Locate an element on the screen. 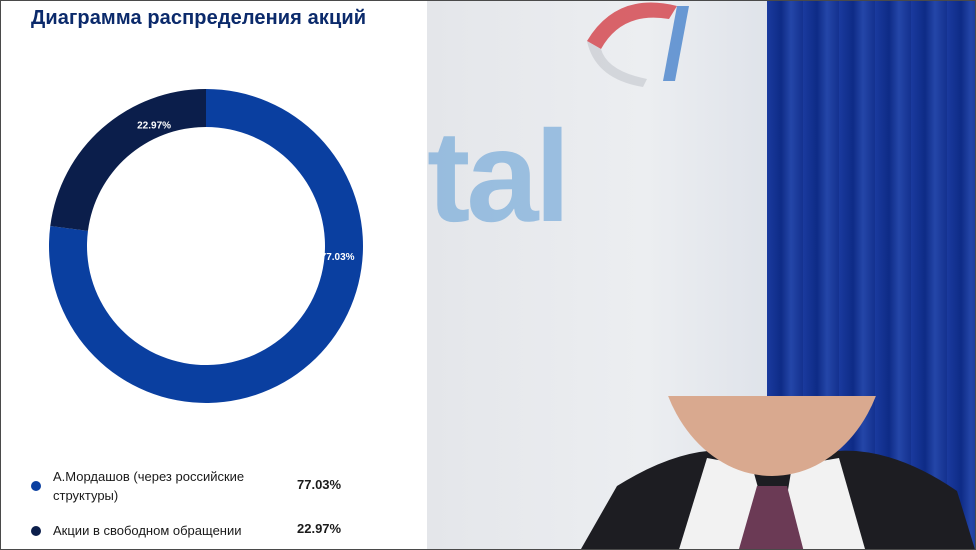 Image resolution: width=976 pixels, height=550 pixels. company-logo-text: tal is located at coordinates (499, 176).